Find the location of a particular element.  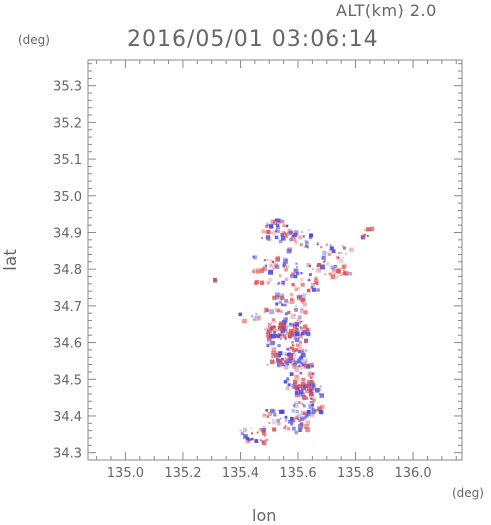

y-tick-label: 34.6 is located at coordinates (67, 344).